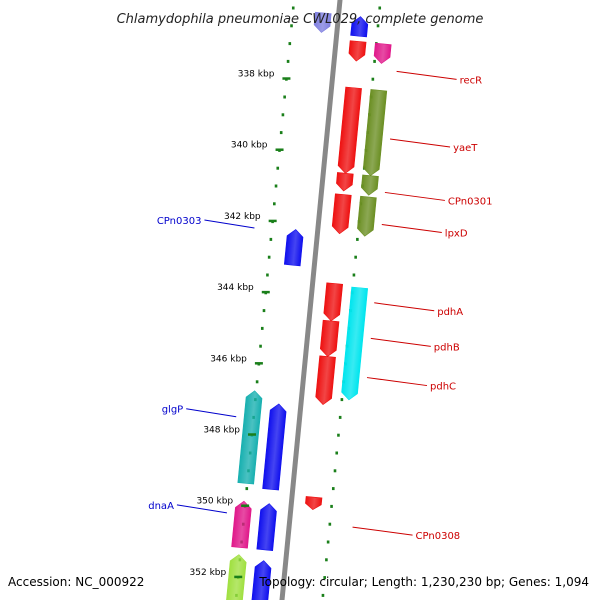 This screenshot has height=600, width=600. I want to click on gene-arrow-yaet, so click(375, 132).